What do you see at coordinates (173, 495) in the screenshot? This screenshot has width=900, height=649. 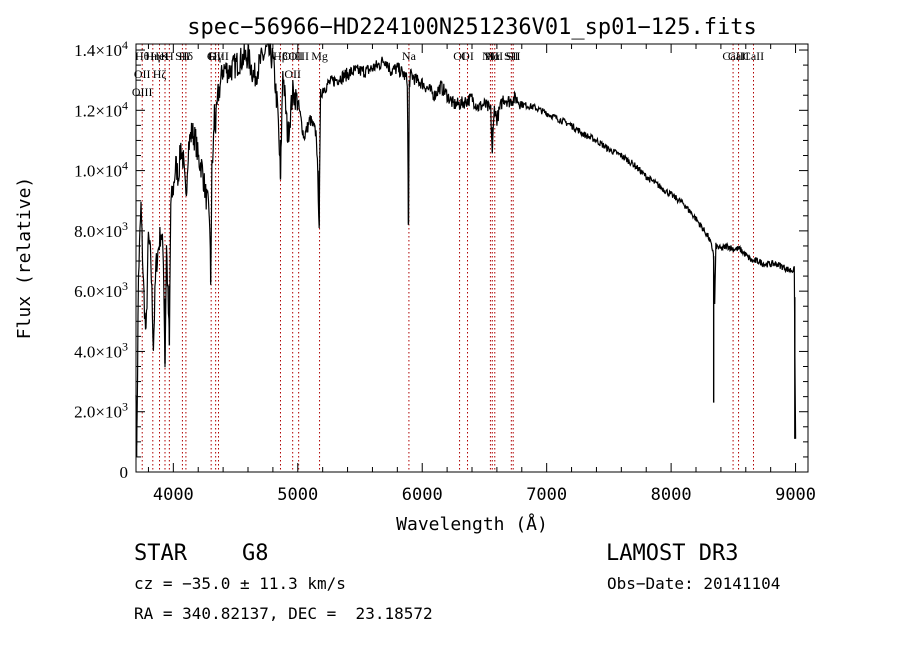 I see `x-tick-label: 4000` at bounding box center [173, 495].